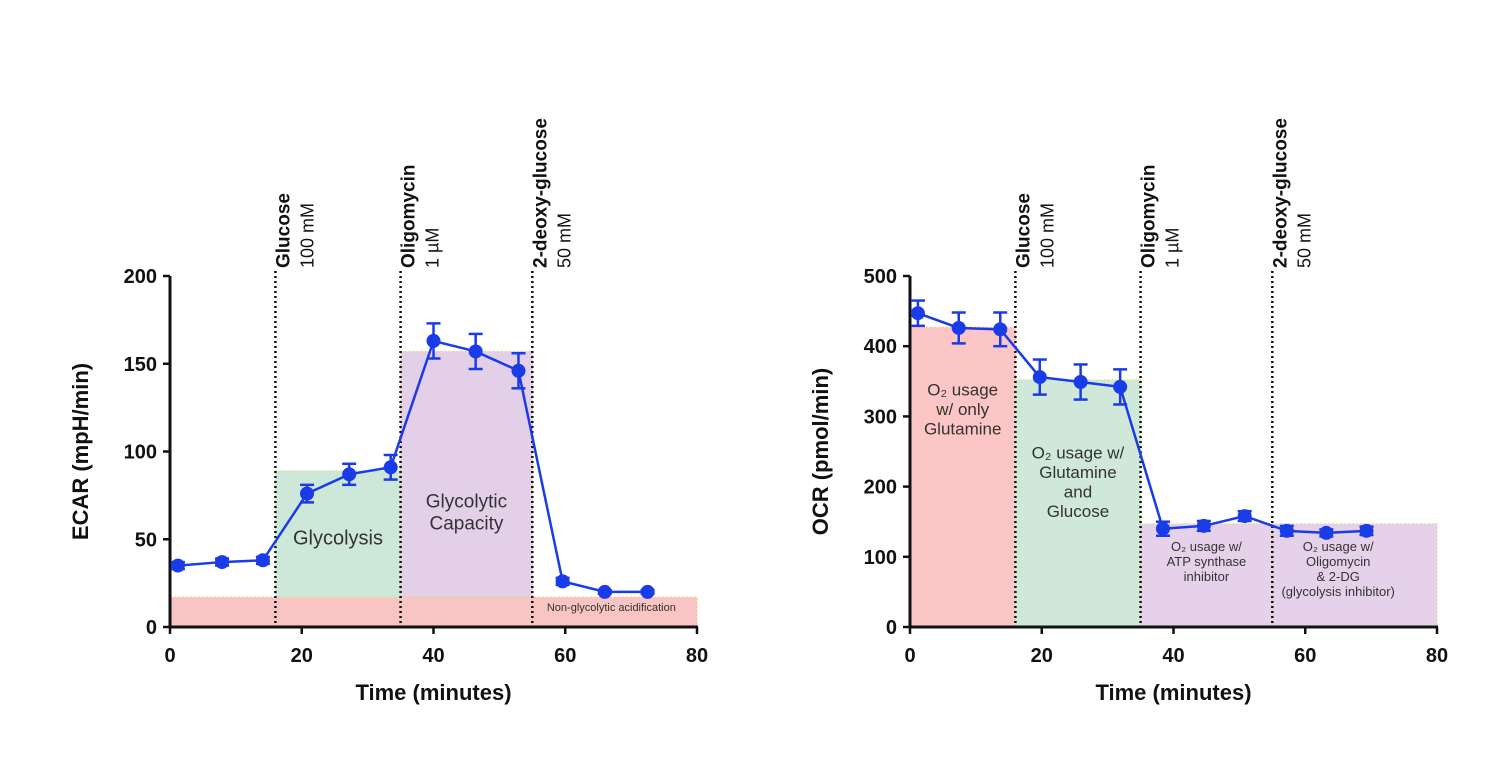 The height and width of the screenshot is (767, 1500). Describe the element at coordinates (146, 540) in the screenshot. I see `y-tick-label: 50` at that location.